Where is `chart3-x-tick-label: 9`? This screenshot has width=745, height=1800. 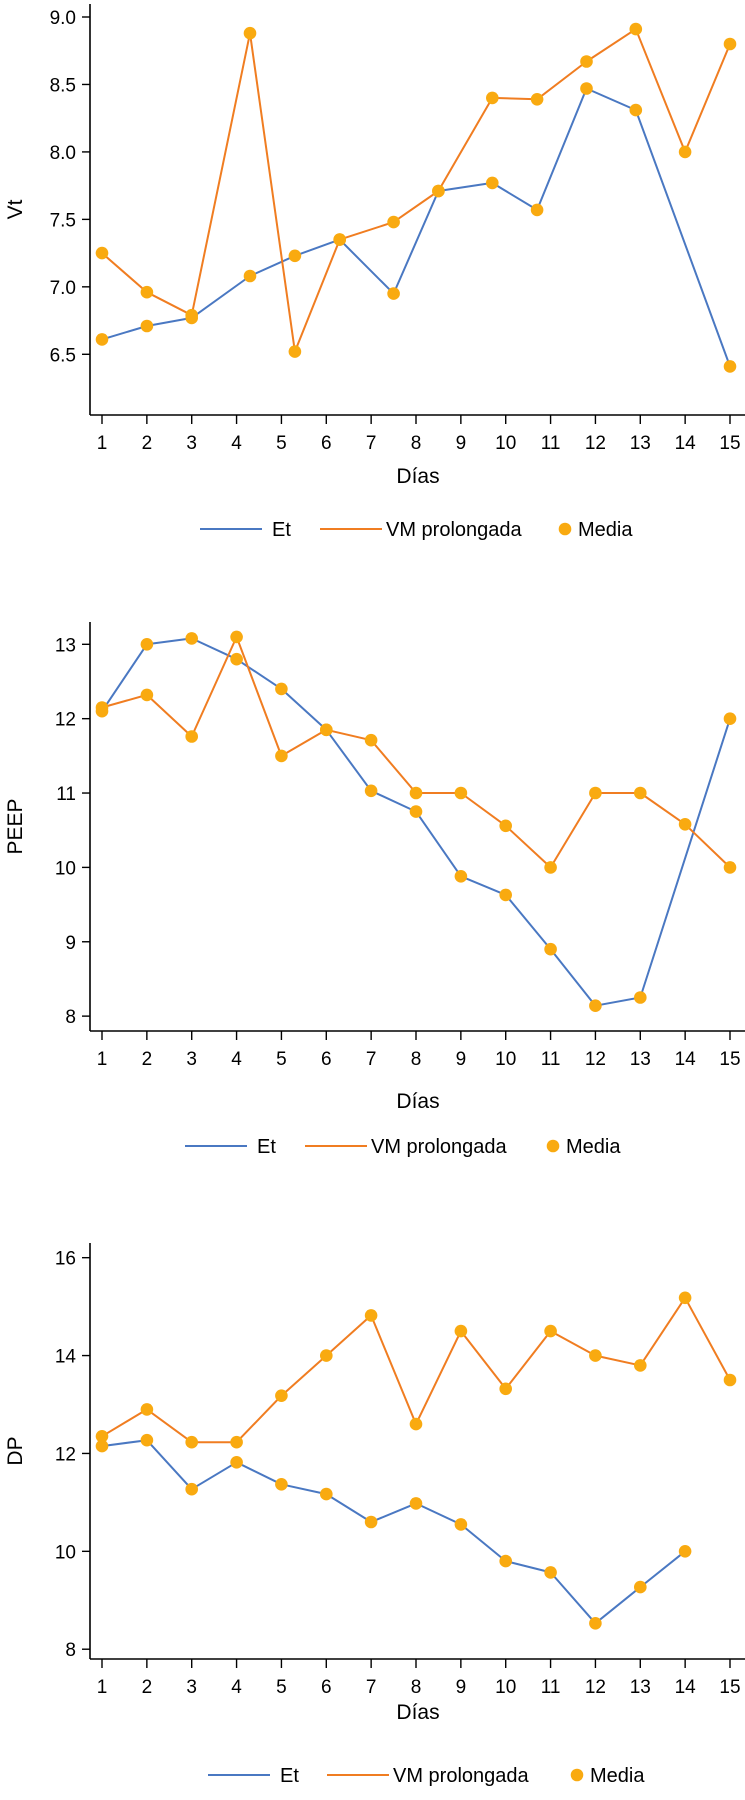 chart3-x-tick-label: 9 is located at coordinates (461, 1687).